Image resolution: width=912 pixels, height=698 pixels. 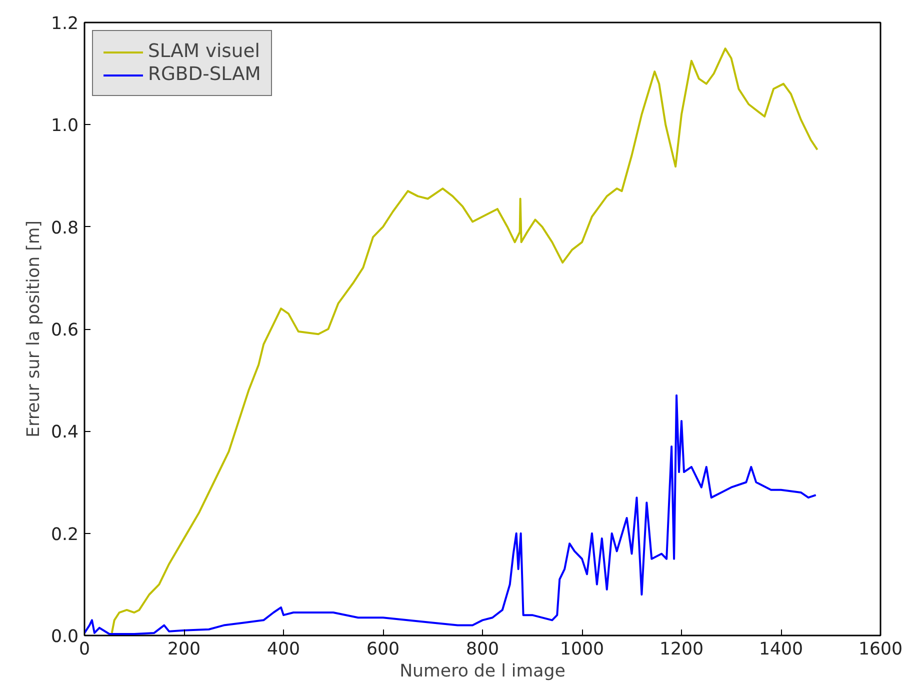 I want to click on x-tick-label: 200, so click(x=184, y=650).